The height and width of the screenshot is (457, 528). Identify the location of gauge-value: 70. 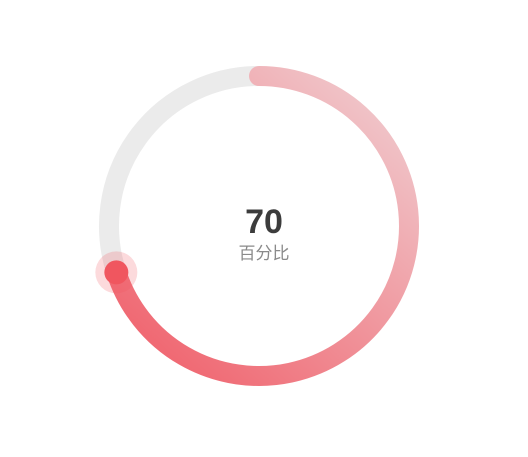
(264, 222).